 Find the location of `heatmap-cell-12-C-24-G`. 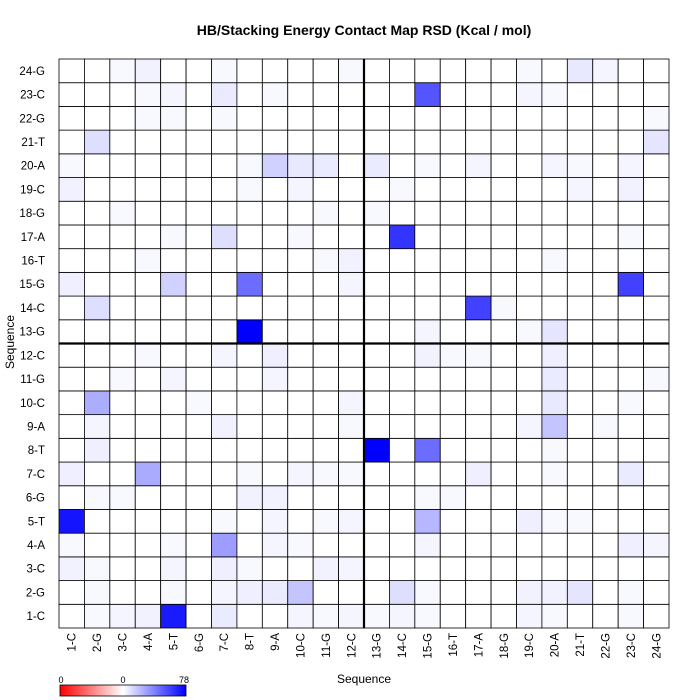

heatmap-cell-12-C-24-G is located at coordinates (656, 355).